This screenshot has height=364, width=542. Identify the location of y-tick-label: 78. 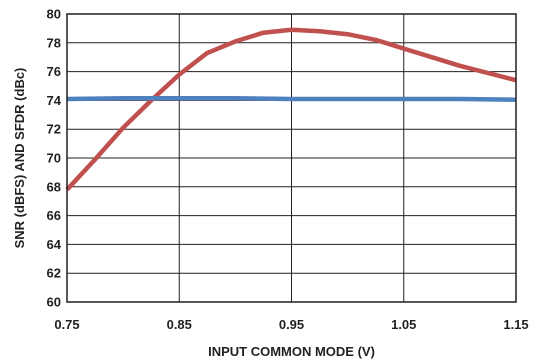
(54, 42).